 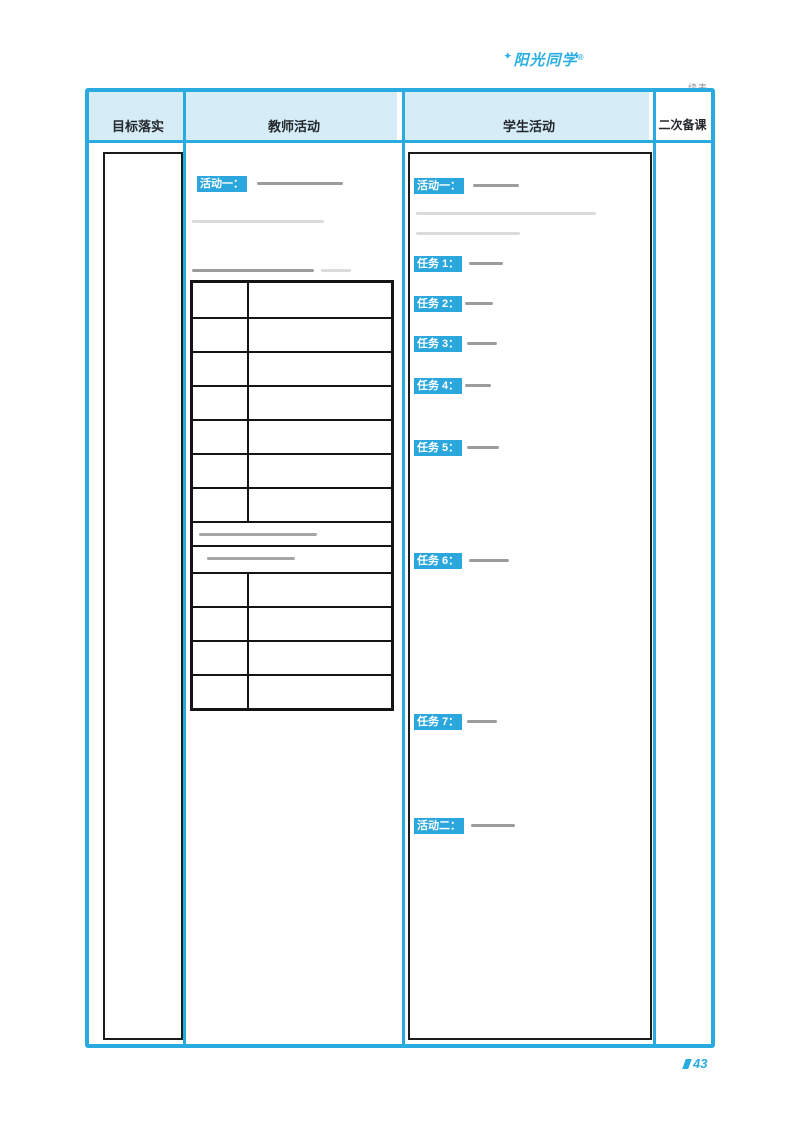 What do you see at coordinates (687, 1064) in the screenshot?
I see `page-number-tick-icon` at bounding box center [687, 1064].